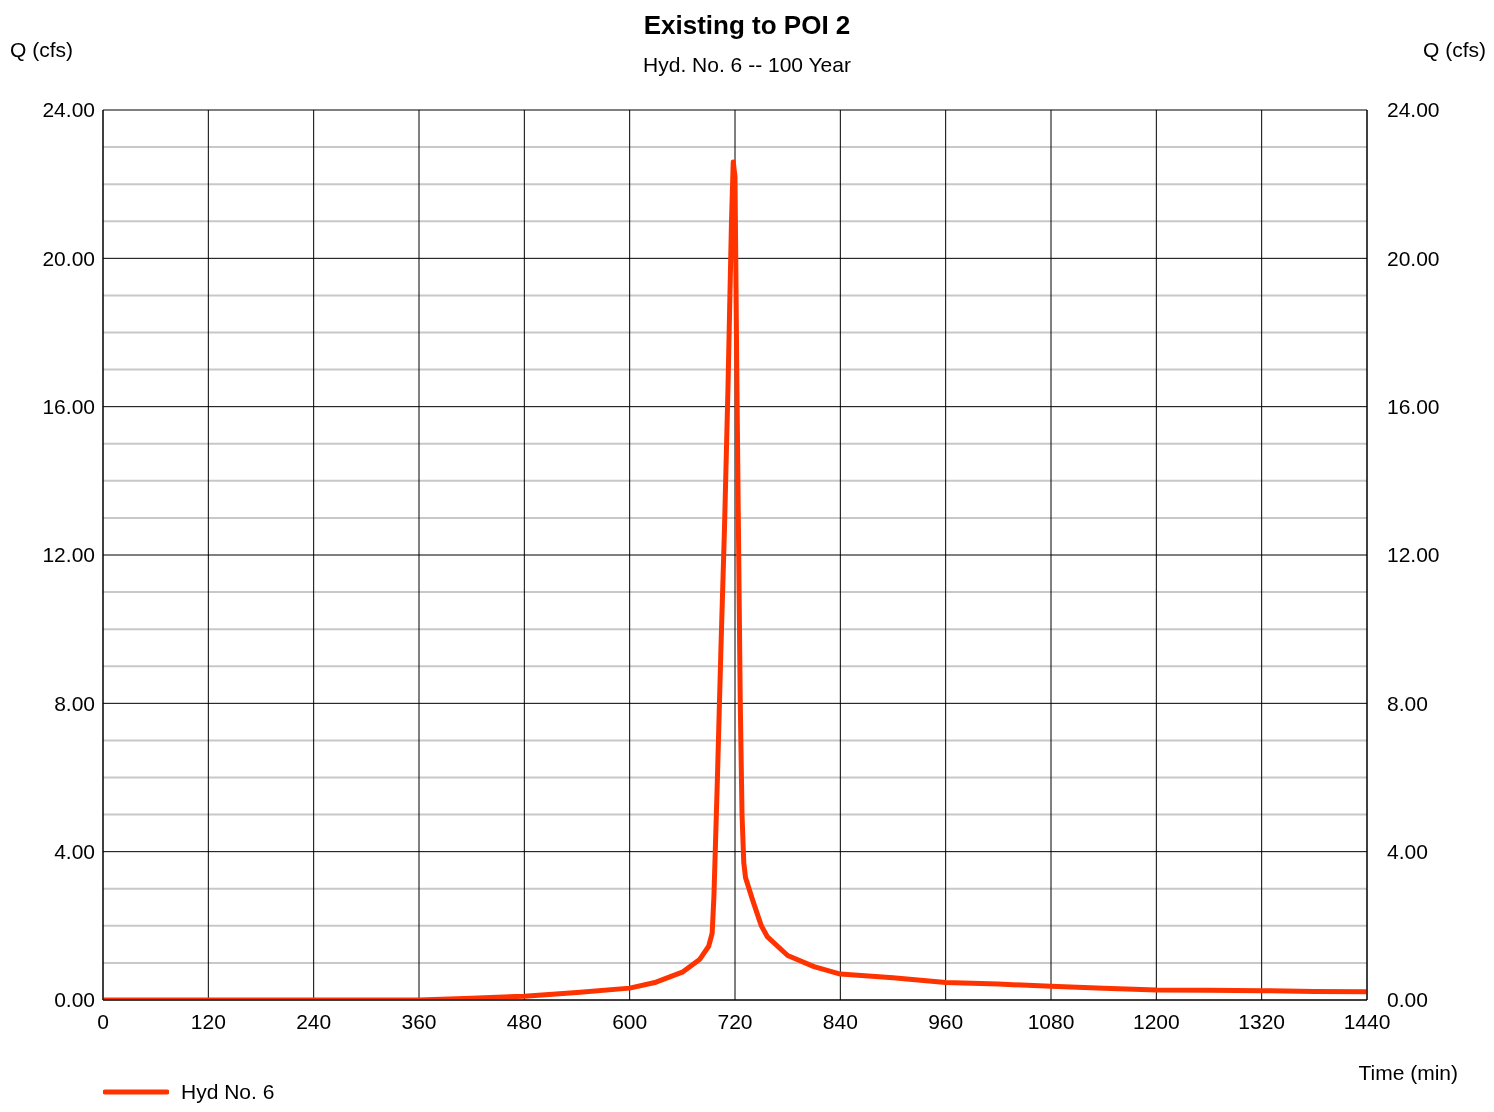 The height and width of the screenshot is (1112, 1494). Describe the element at coordinates (1413, 258) in the screenshot. I see `y2-tick-label: 20.00` at that location.